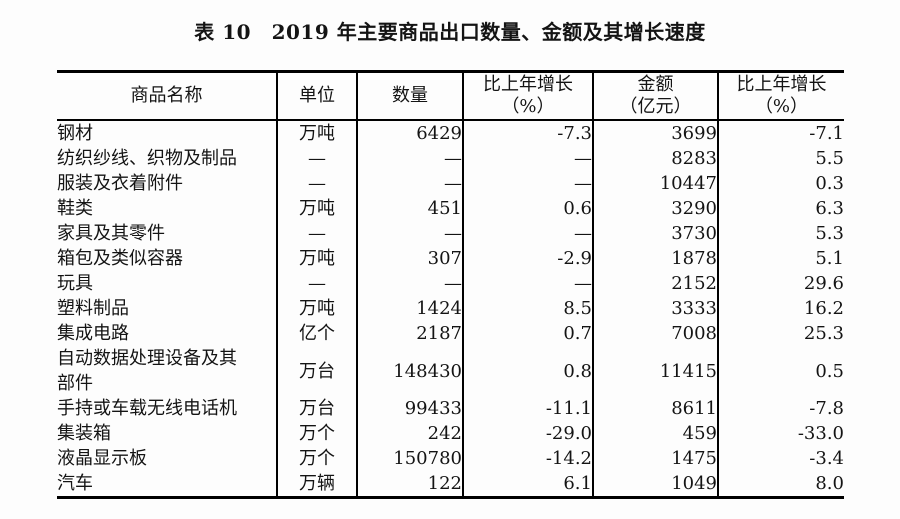 Image resolution: width=900 pixels, height=519 pixels. What do you see at coordinates (75, 283) in the screenshot?
I see `commodity-name-cell: 玩具` at bounding box center [75, 283].